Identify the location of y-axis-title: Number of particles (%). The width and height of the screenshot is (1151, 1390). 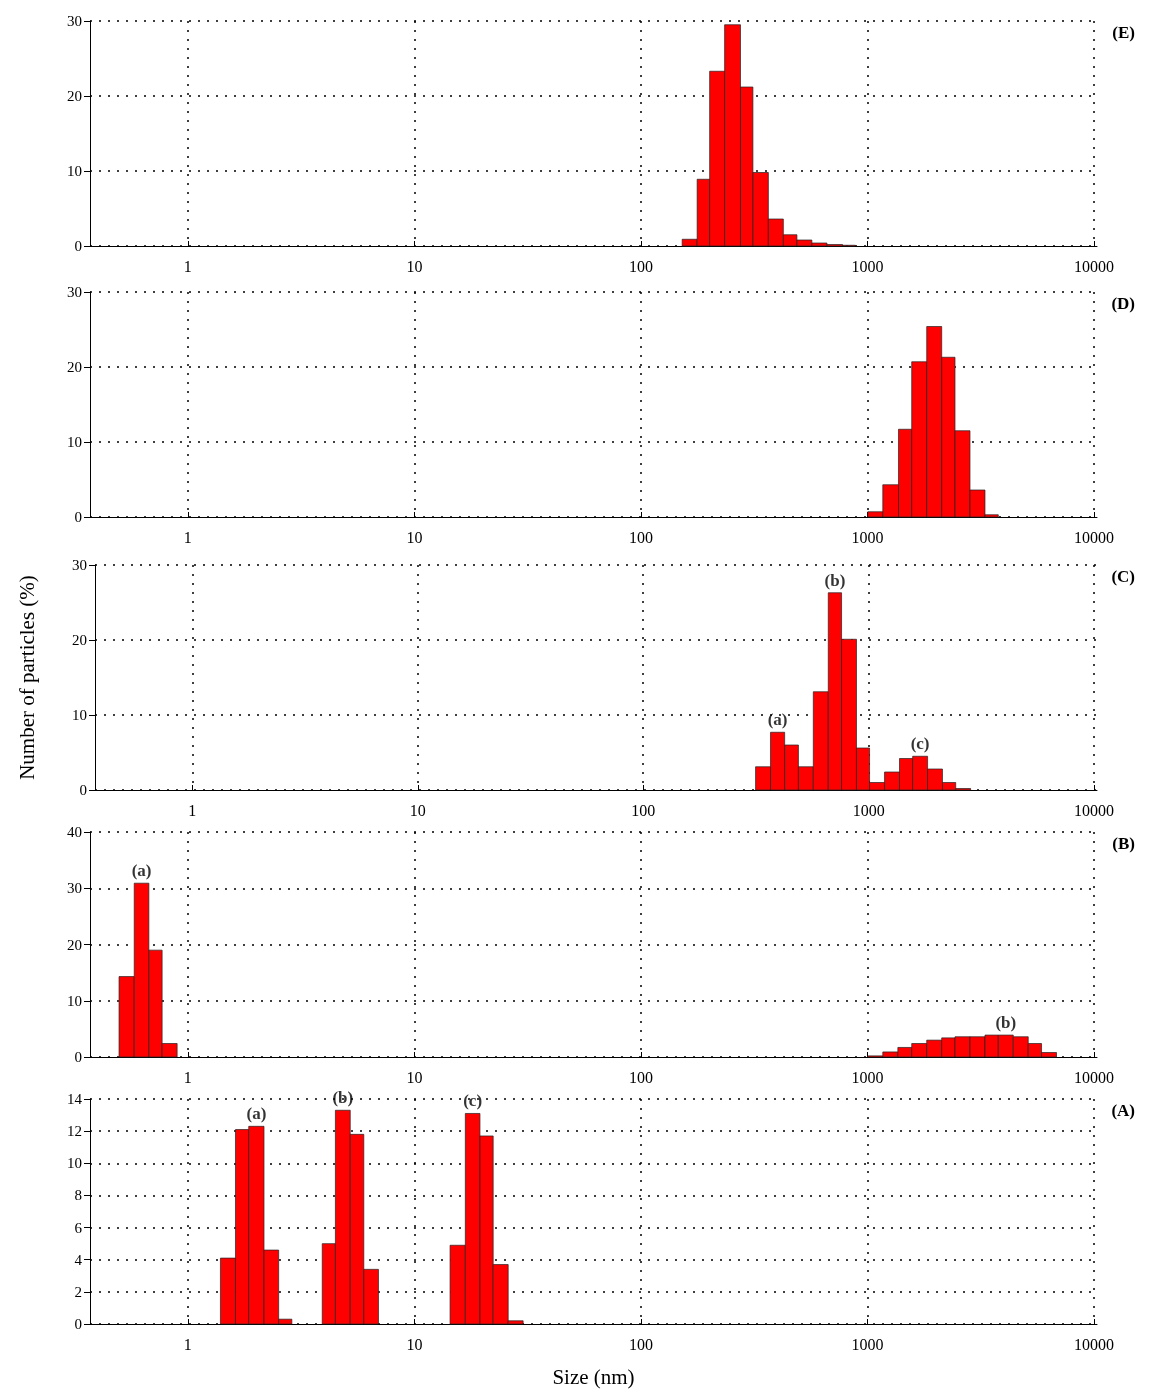
(26, 677).